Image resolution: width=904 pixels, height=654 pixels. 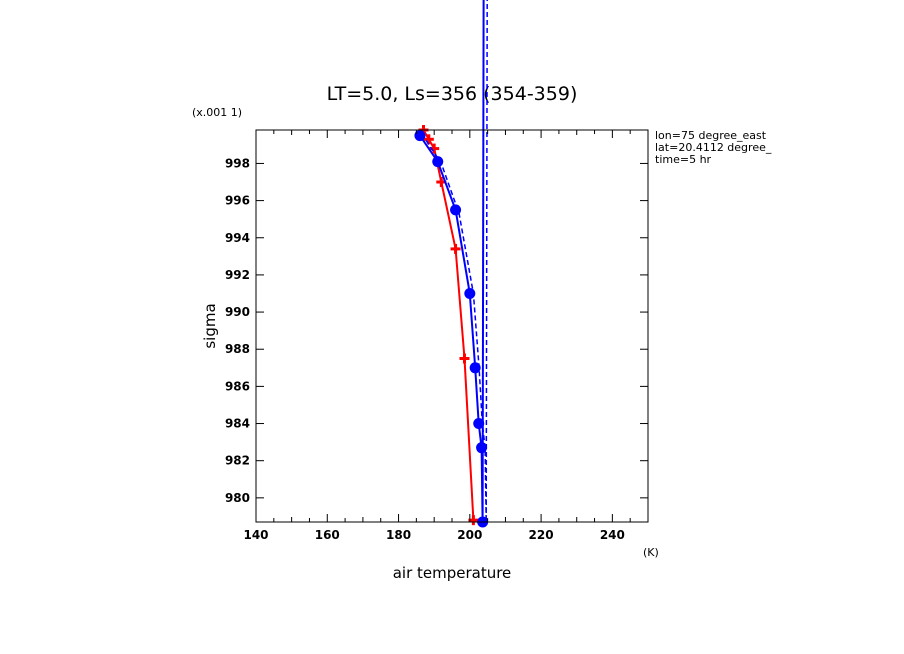 What do you see at coordinates (217, 112) in the screenshot?
I see `y-scale-label: (x.001 1)` at bounding box center [217, 112].